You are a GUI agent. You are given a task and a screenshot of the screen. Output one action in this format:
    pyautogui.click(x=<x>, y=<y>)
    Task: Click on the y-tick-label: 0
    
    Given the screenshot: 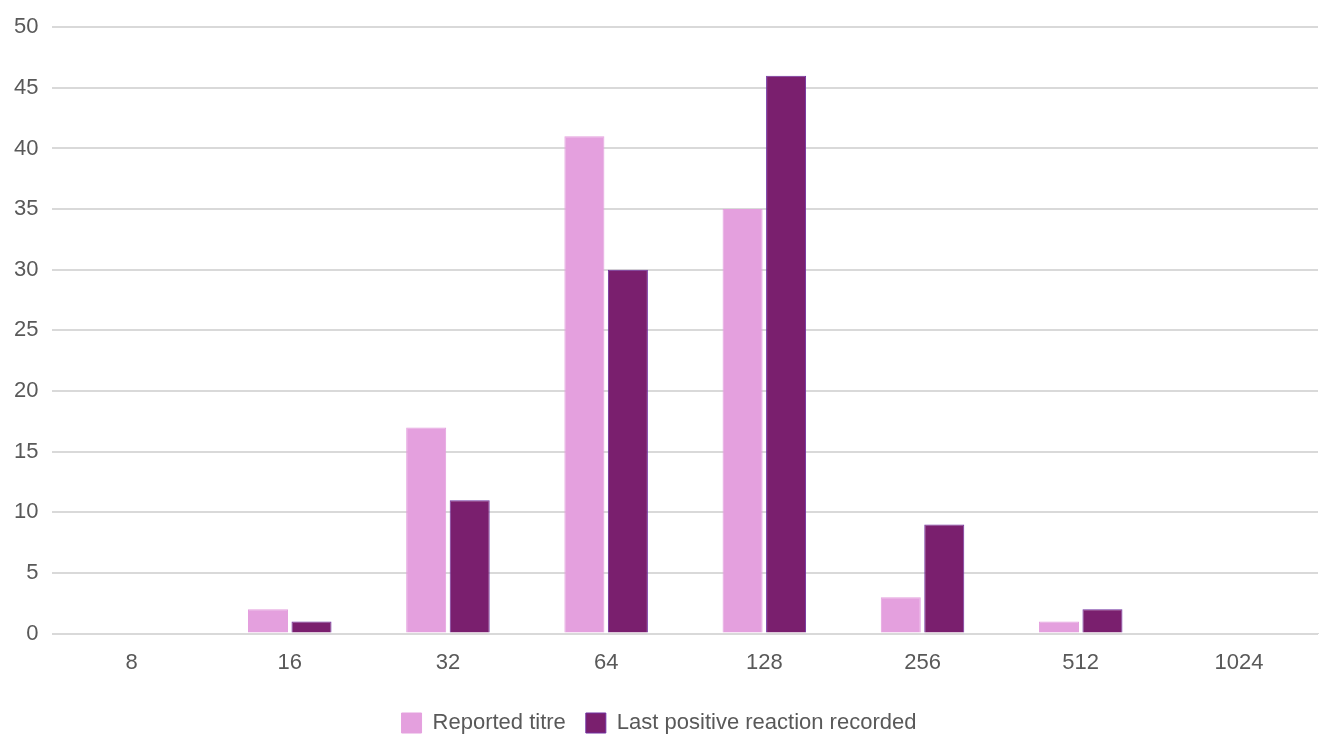 What is the action you would take?
    pyautogui.click(x=32, y=632)
    